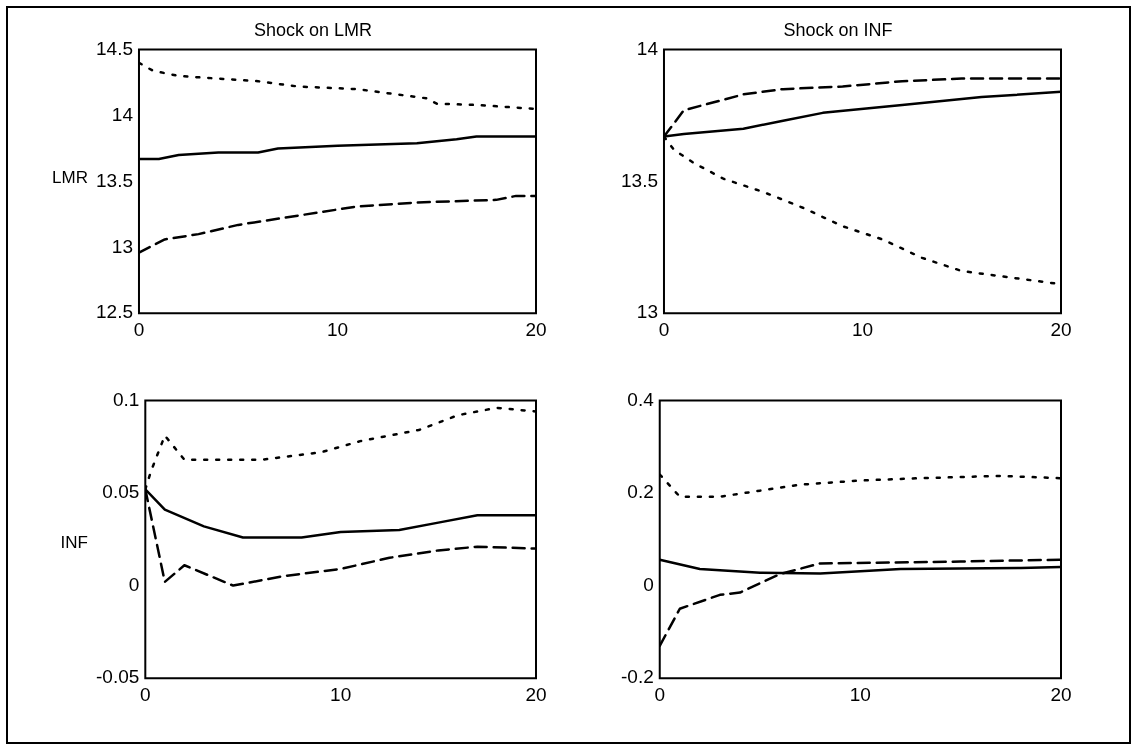 The width and height of the screenshot is (1141, 754). What do you see at coordinates (640, 492) in the screenshot?
I see `y-tick-label: 0.2` at bounding box center [640, 492].